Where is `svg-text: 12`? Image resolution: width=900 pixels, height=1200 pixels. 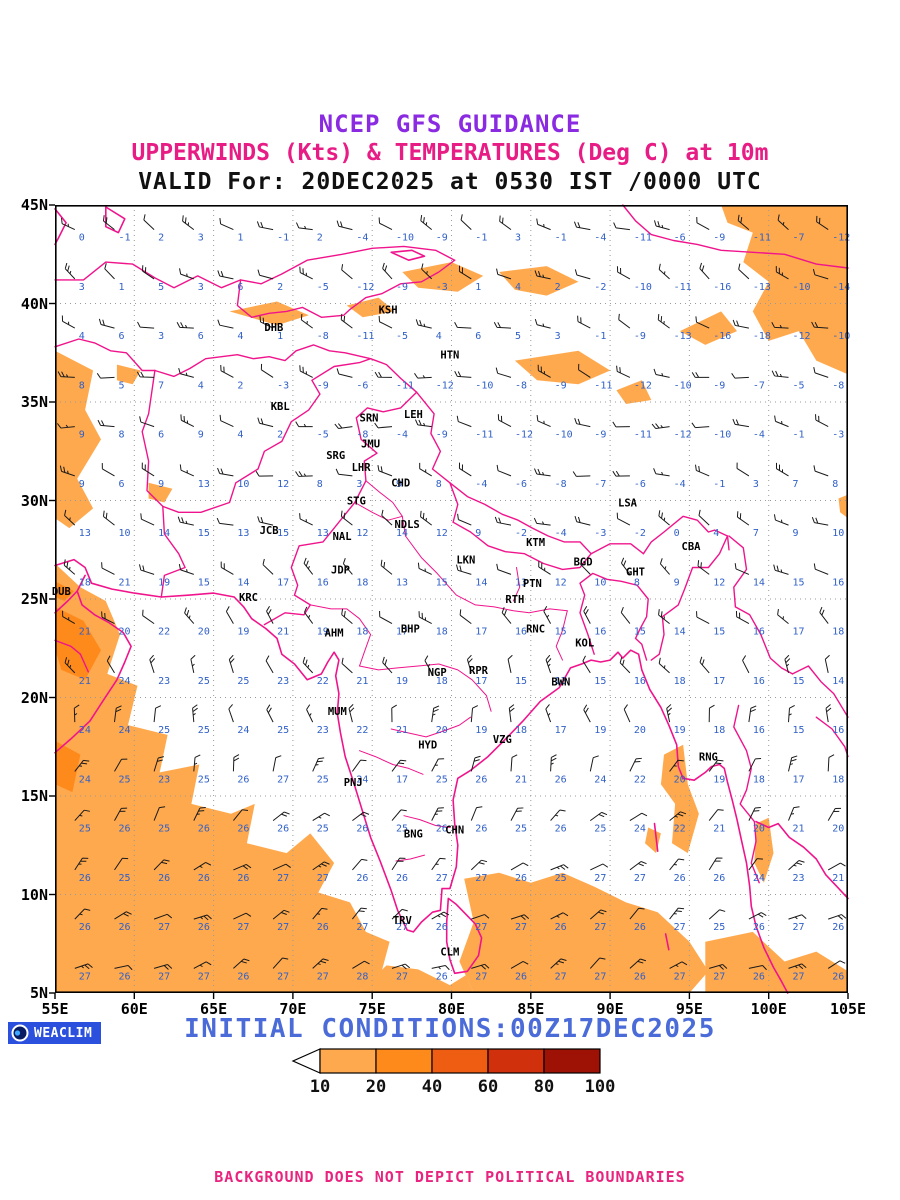
svg-text: 12 is located at coordinates (719, 582).